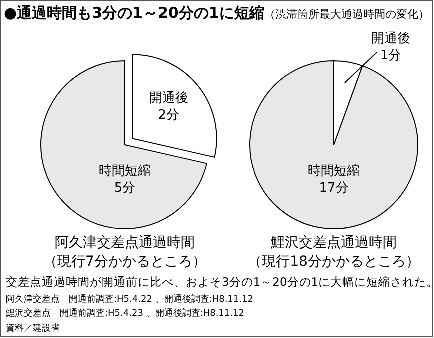 This screenshot has height=338, width=434. What do you see at coordinates (334, 188) in the screenshot?
I see `data-label: 17分` at bounding box center [334, 188].